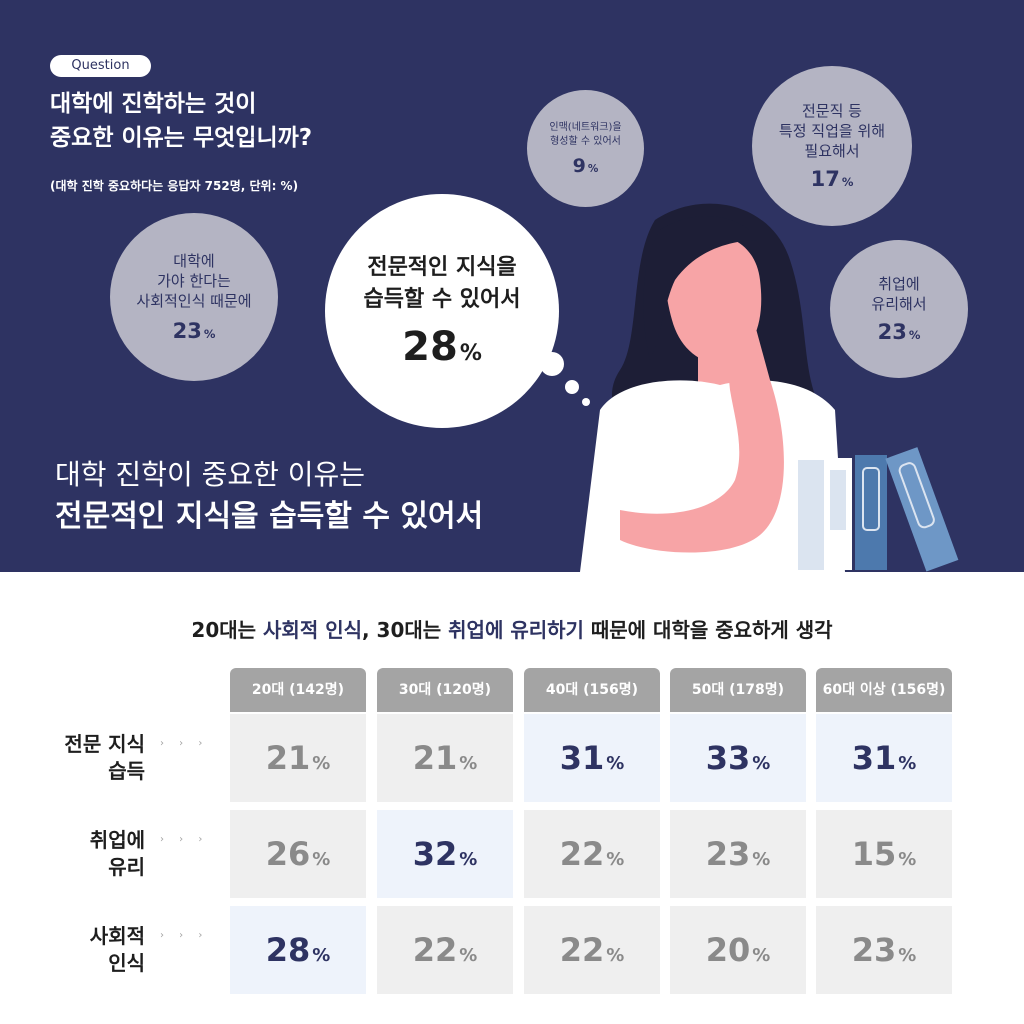  I want to click on bubble-label-line: 유리해서, so click(899, 304).